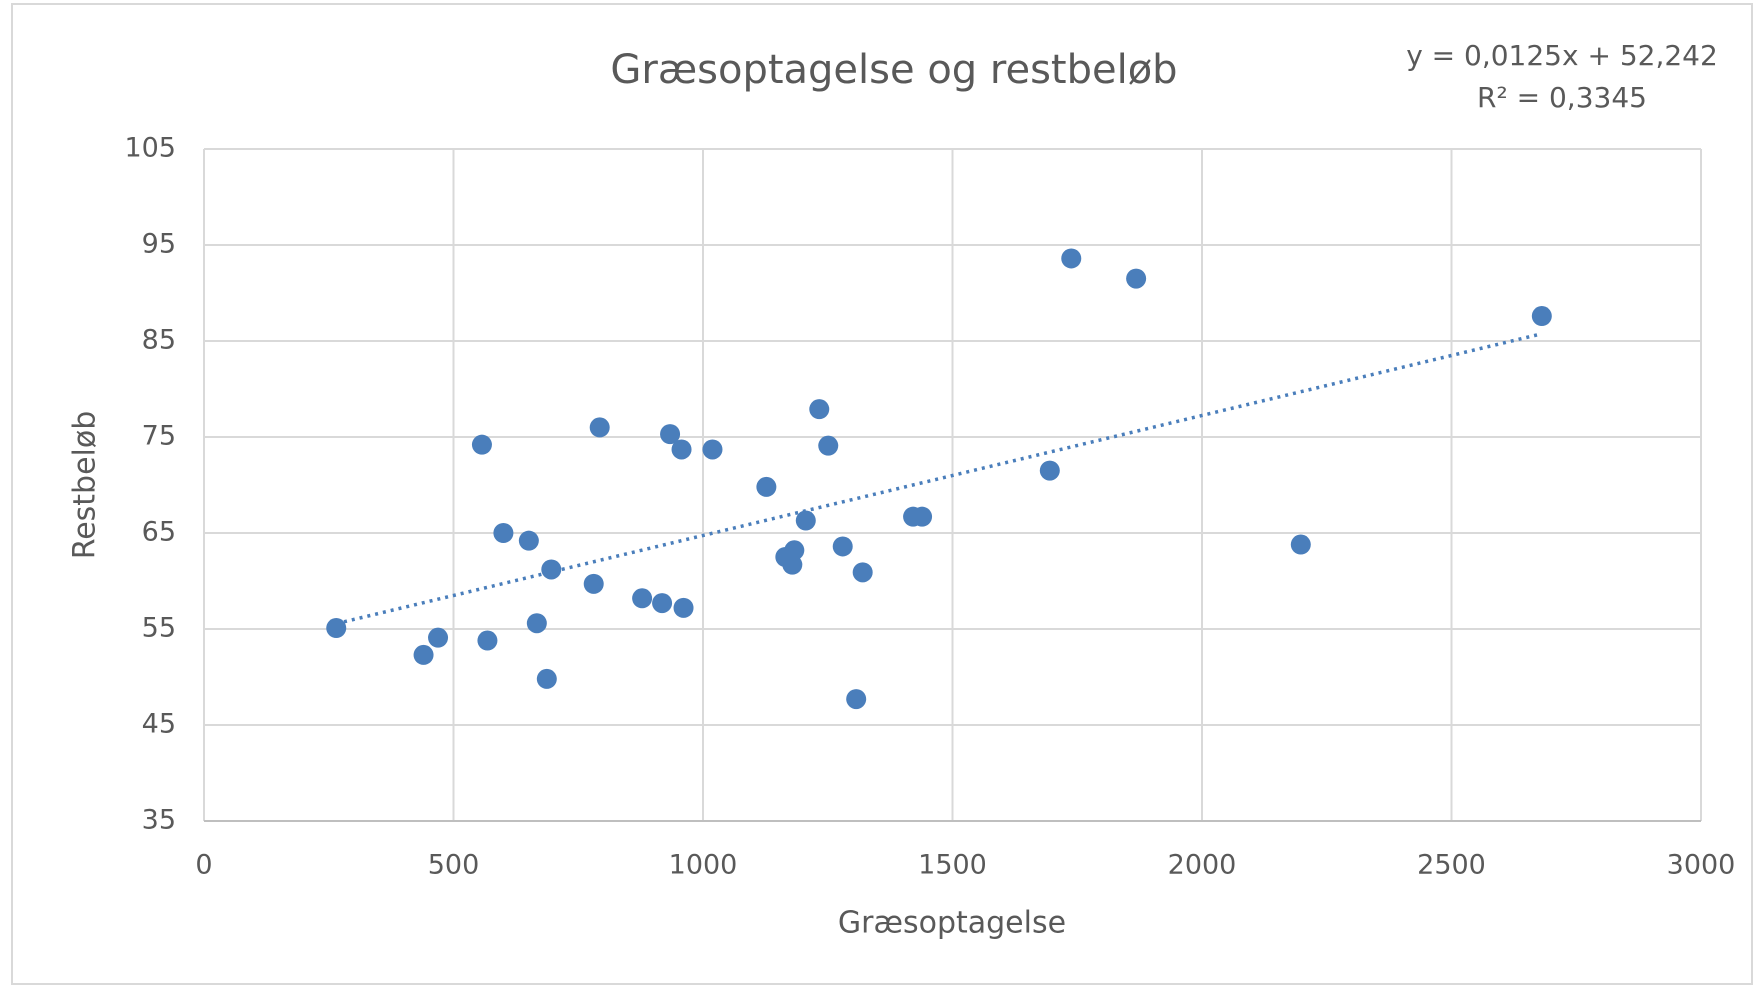 The height and width of the screenshot is (989, 1757). What do you see at coordinates (159, 724) in the screenshot?
I see `y-tick-label: 45` at bounding box center [159, 724].